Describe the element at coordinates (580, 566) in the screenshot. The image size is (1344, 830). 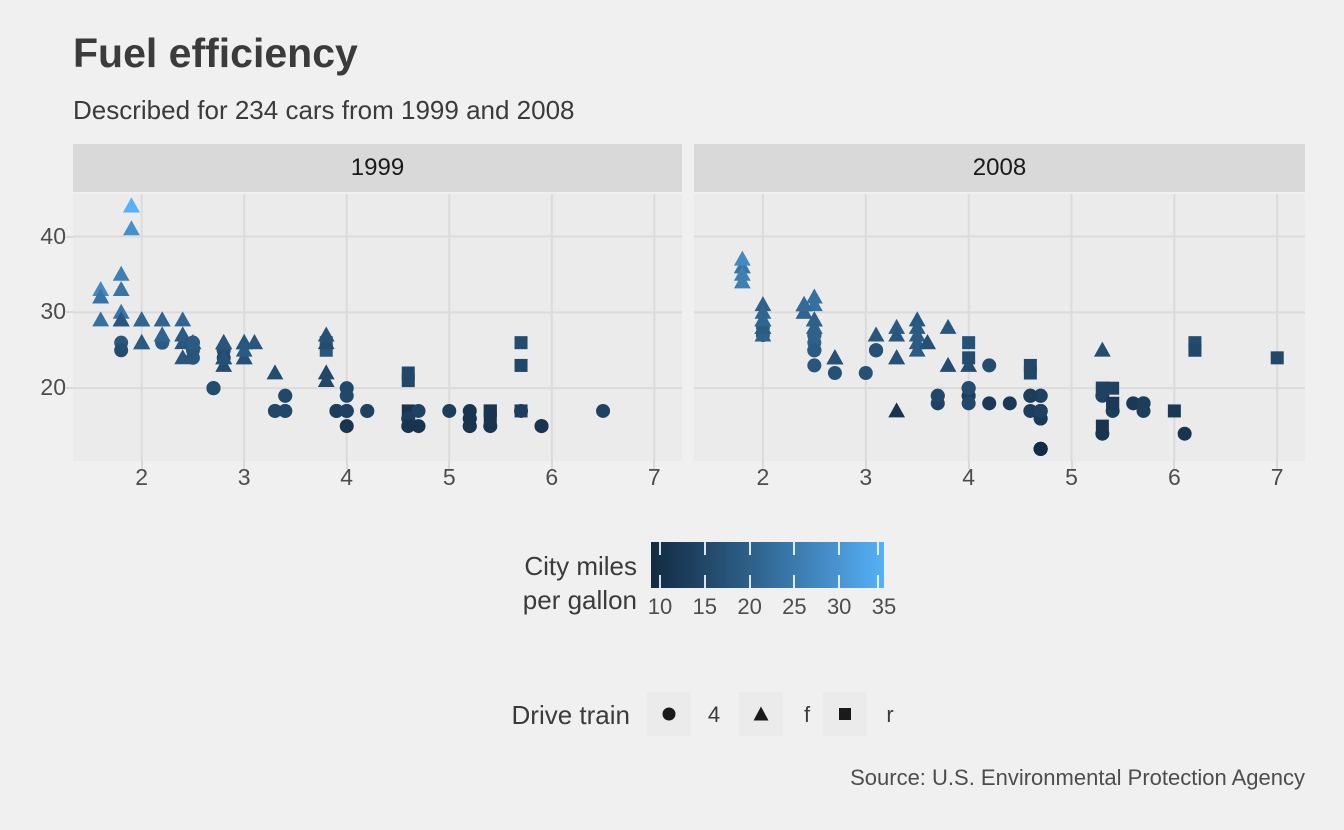
I see `color-legend-title-line1: City miles` at that location.